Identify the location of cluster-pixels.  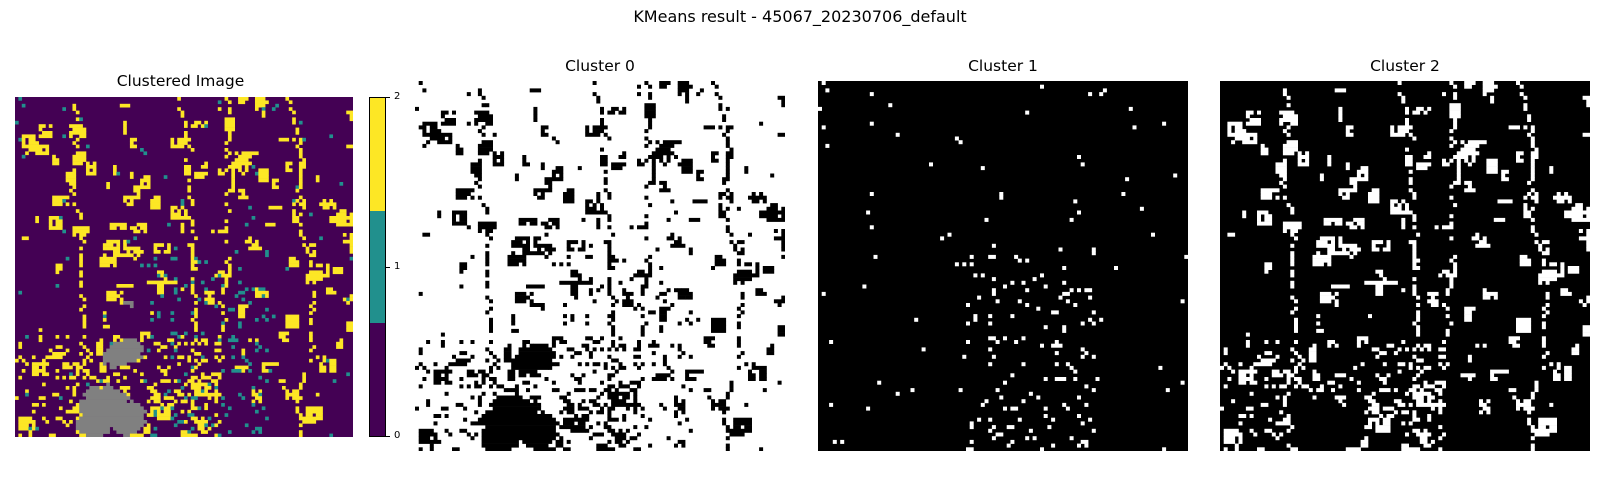
(184, 267).